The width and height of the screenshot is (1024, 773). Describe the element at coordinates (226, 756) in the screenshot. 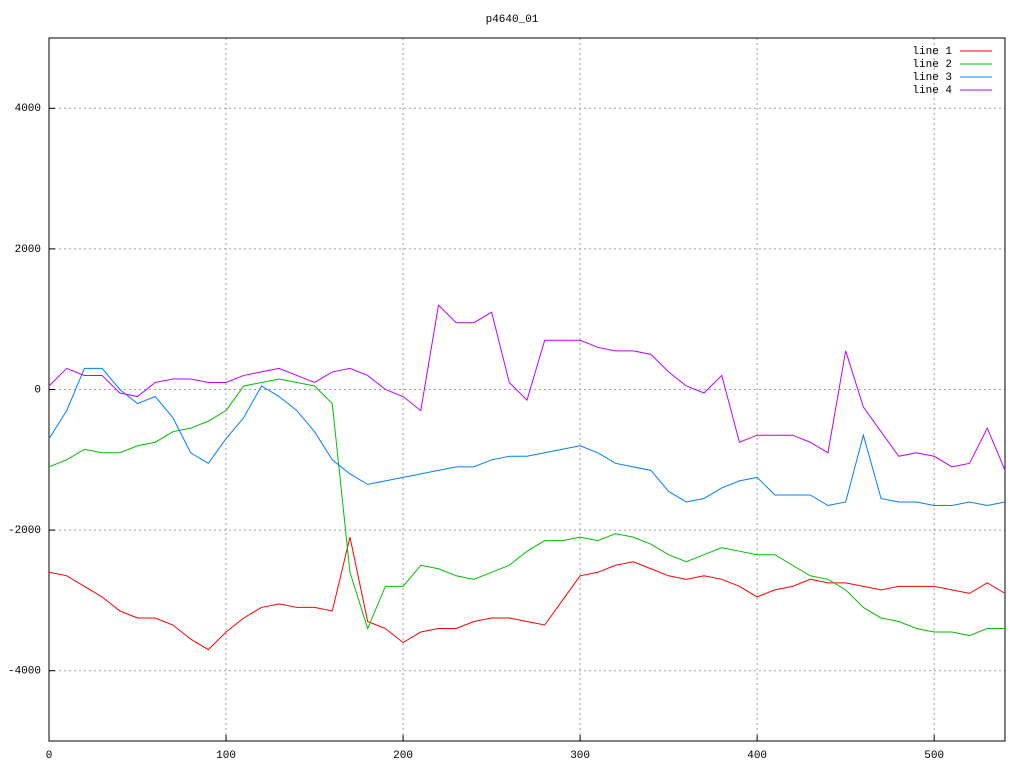

I see `x-tick-label: 100` at that location.